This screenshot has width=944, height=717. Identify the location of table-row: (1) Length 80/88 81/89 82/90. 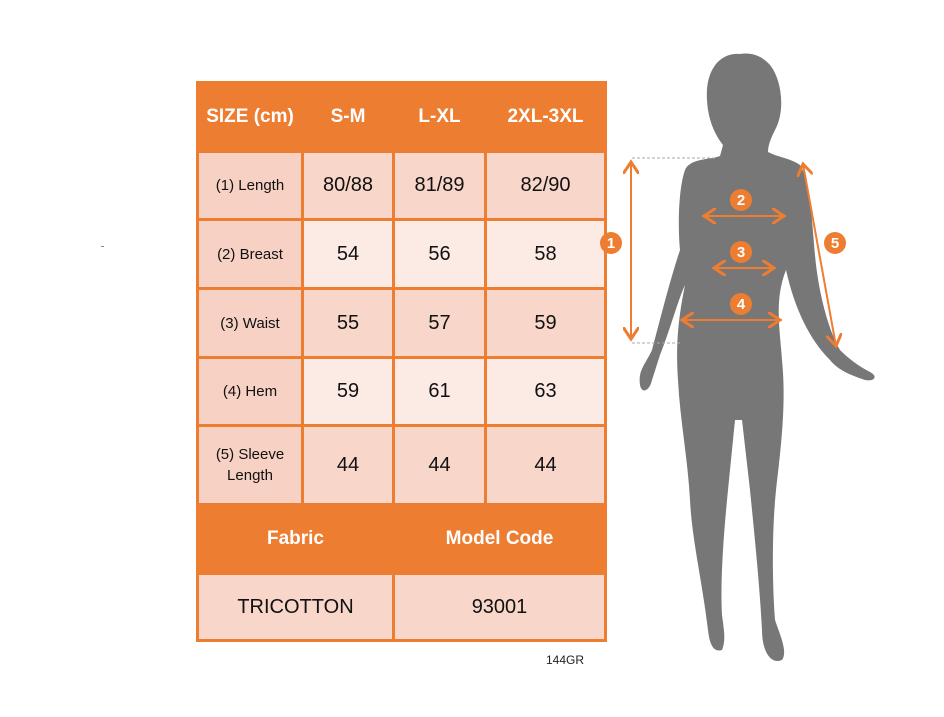
(401, 185).